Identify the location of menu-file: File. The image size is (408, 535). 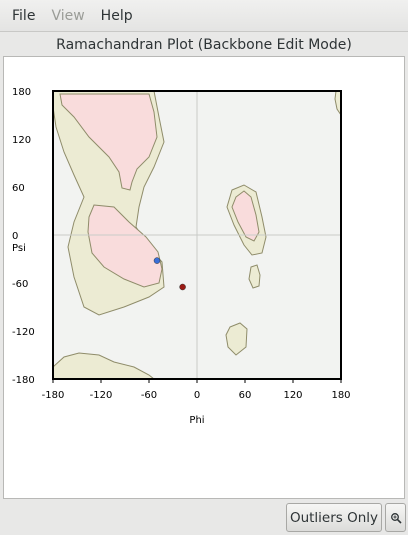
(24, 15).